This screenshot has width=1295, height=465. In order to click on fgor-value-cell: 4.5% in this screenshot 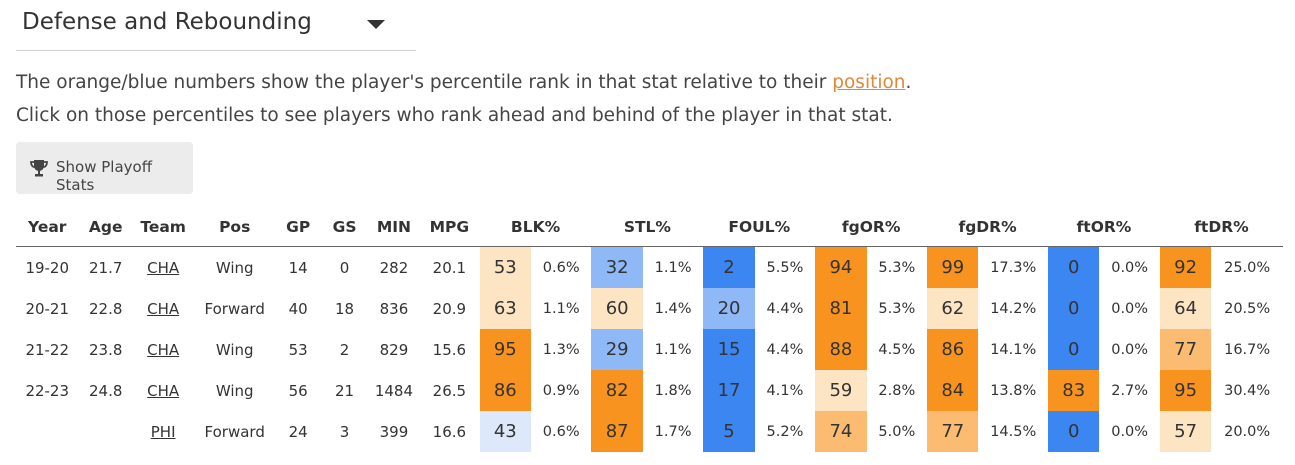, I will do `click(897, 349)`.